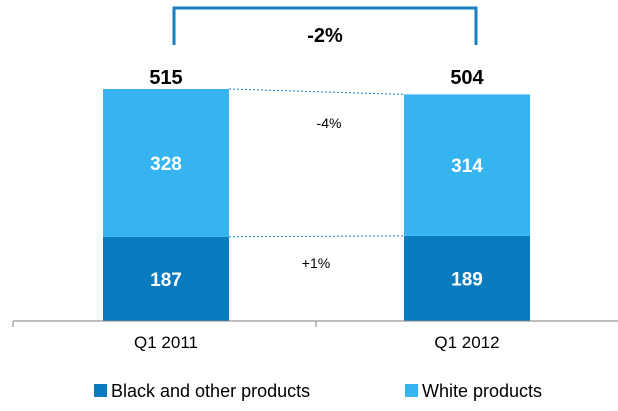 The width and height of the screenshot is (618, 411). What do you see at coordinates (467, 78) in the screenshot?
I see `total-label-q1-2012: 504` at bounding box center [467, 78].